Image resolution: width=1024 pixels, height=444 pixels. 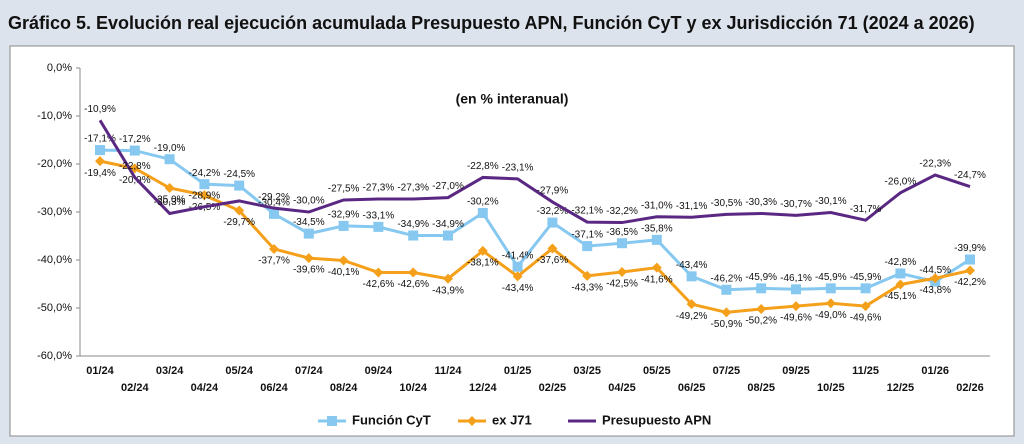 I want to click on x-tick-label: 07/25, so click(x=727, y=371).